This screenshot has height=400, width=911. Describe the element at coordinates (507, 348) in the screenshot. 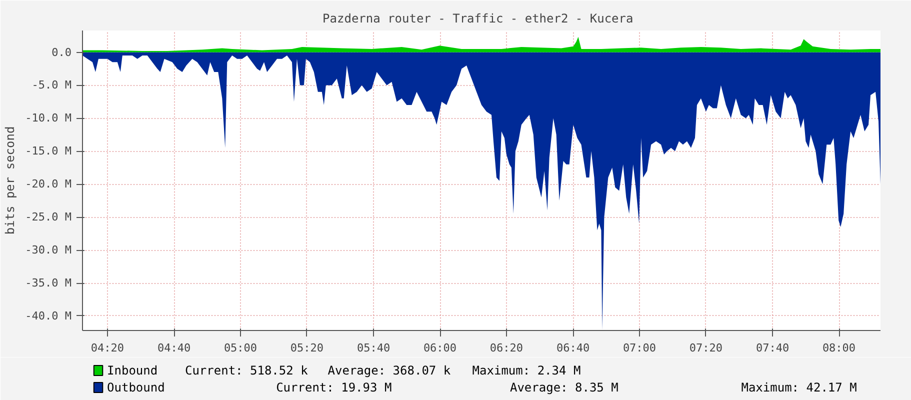

I see `x-tick-label: 06:20` at that location.